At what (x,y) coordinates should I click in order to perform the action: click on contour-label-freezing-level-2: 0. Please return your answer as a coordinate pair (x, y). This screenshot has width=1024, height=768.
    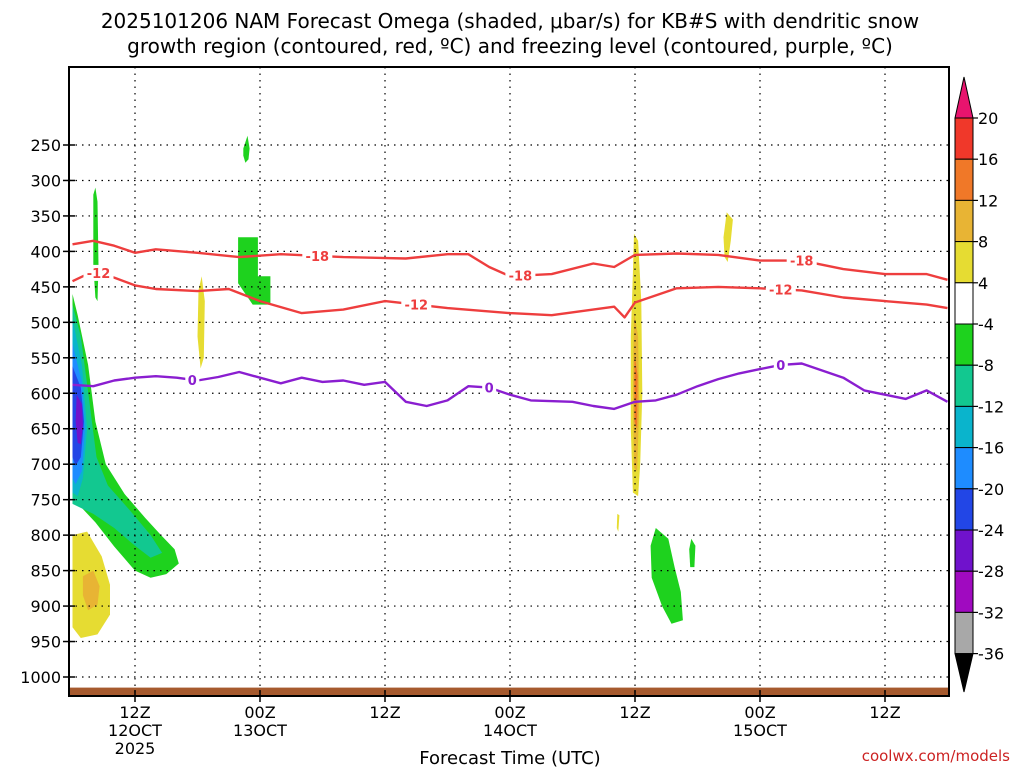
    Looking at the image, I should click on (780, 366).